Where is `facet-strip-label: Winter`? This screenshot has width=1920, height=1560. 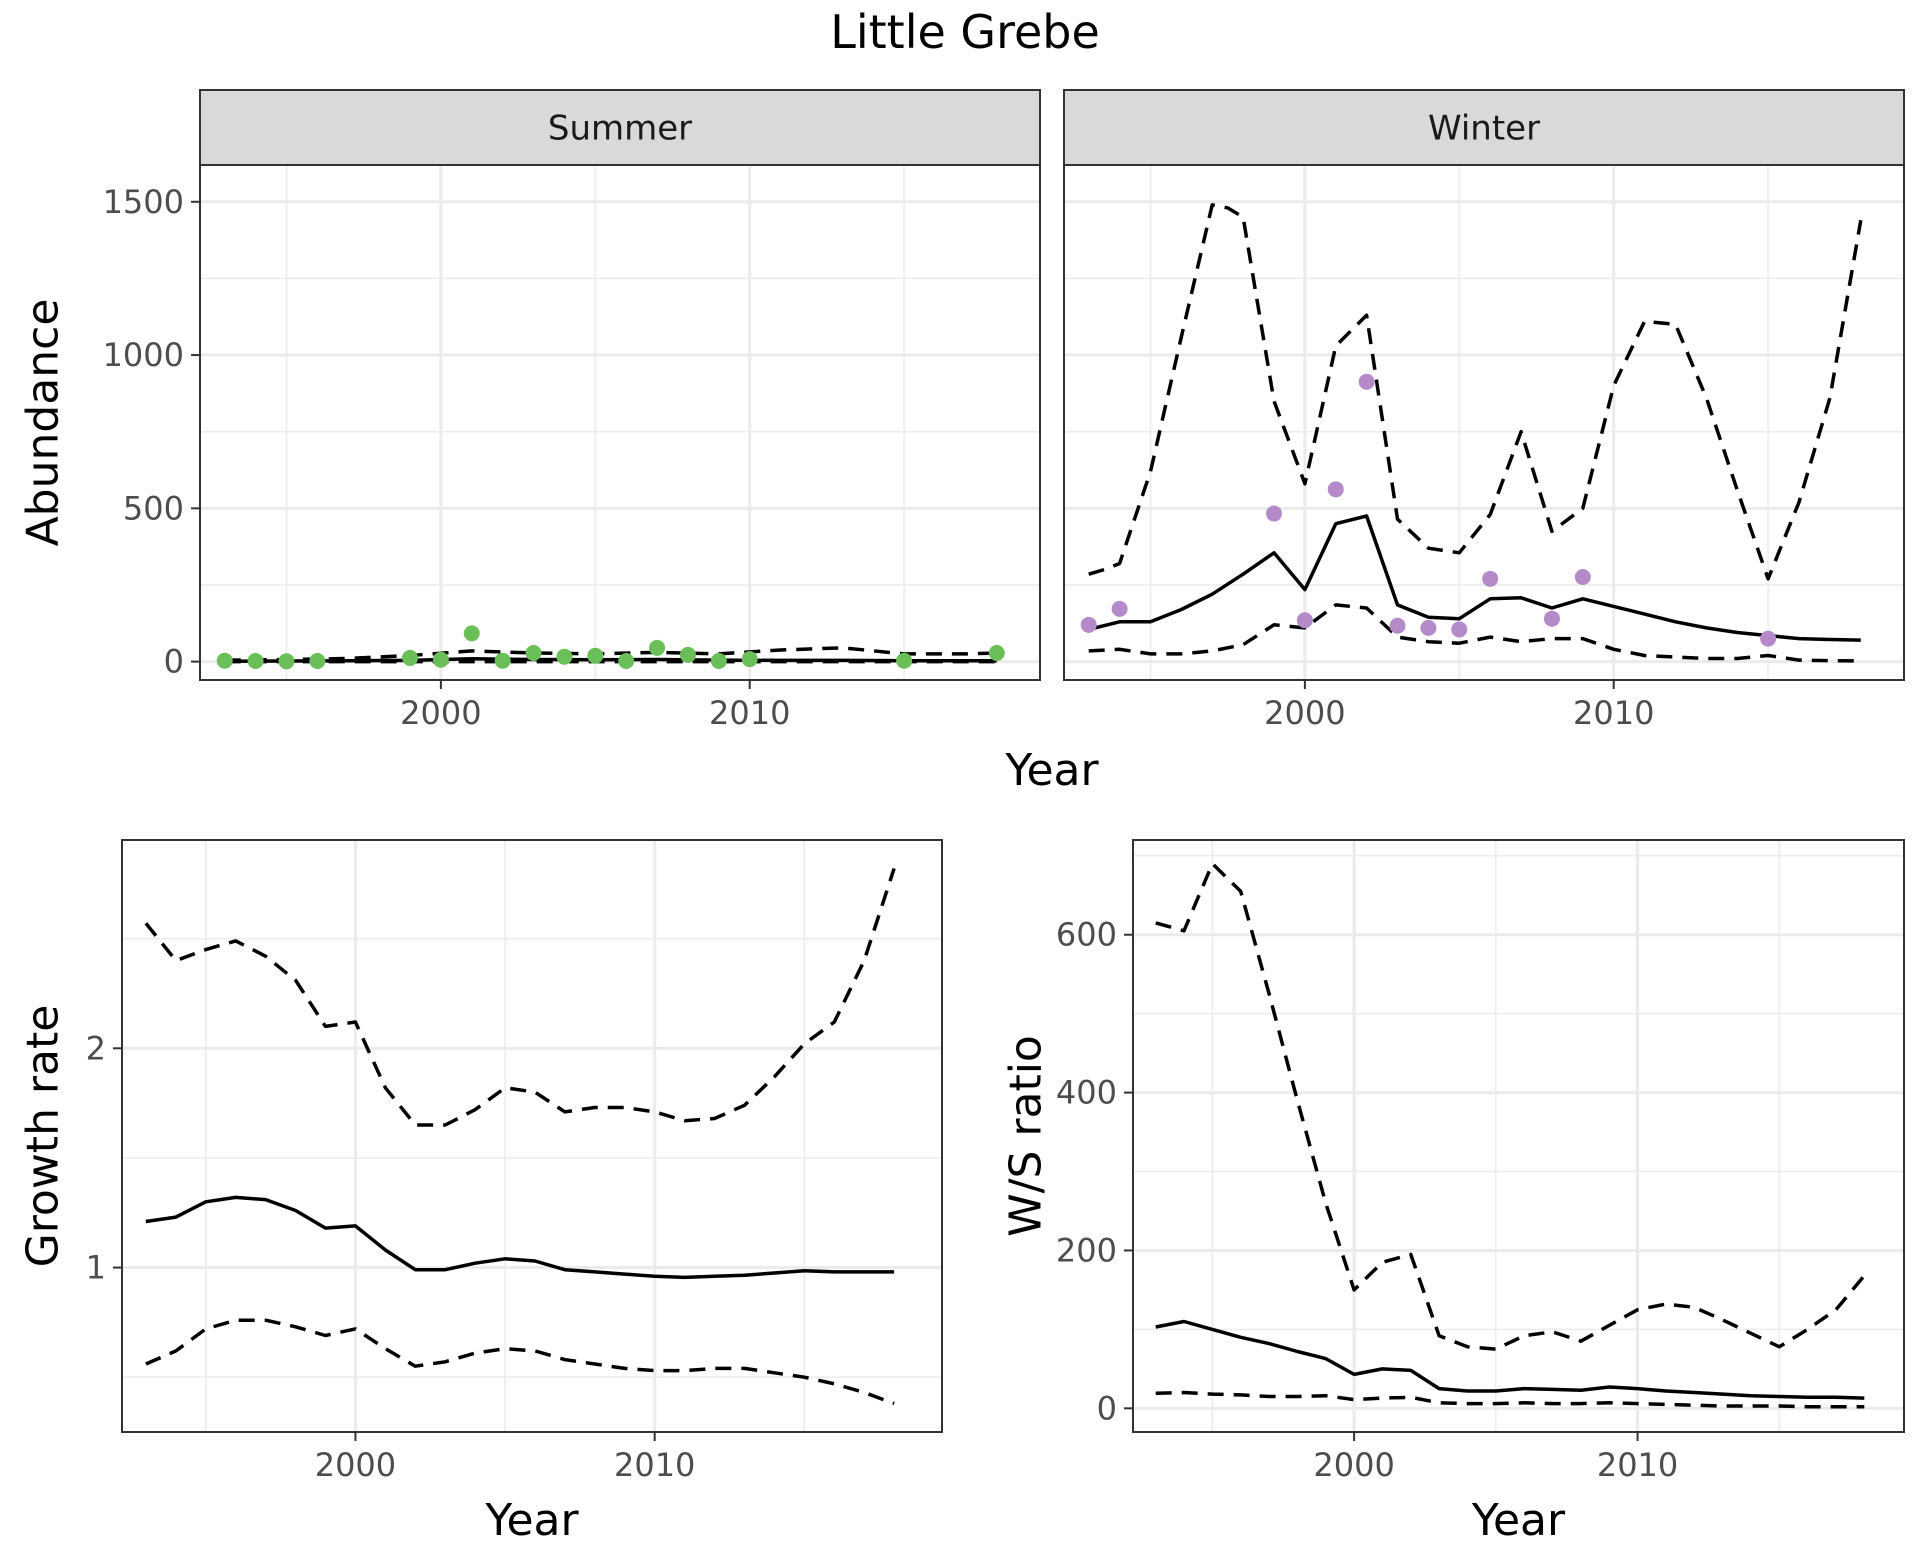
facet-strip-label: Winter is located at coordinates (1484, 129).